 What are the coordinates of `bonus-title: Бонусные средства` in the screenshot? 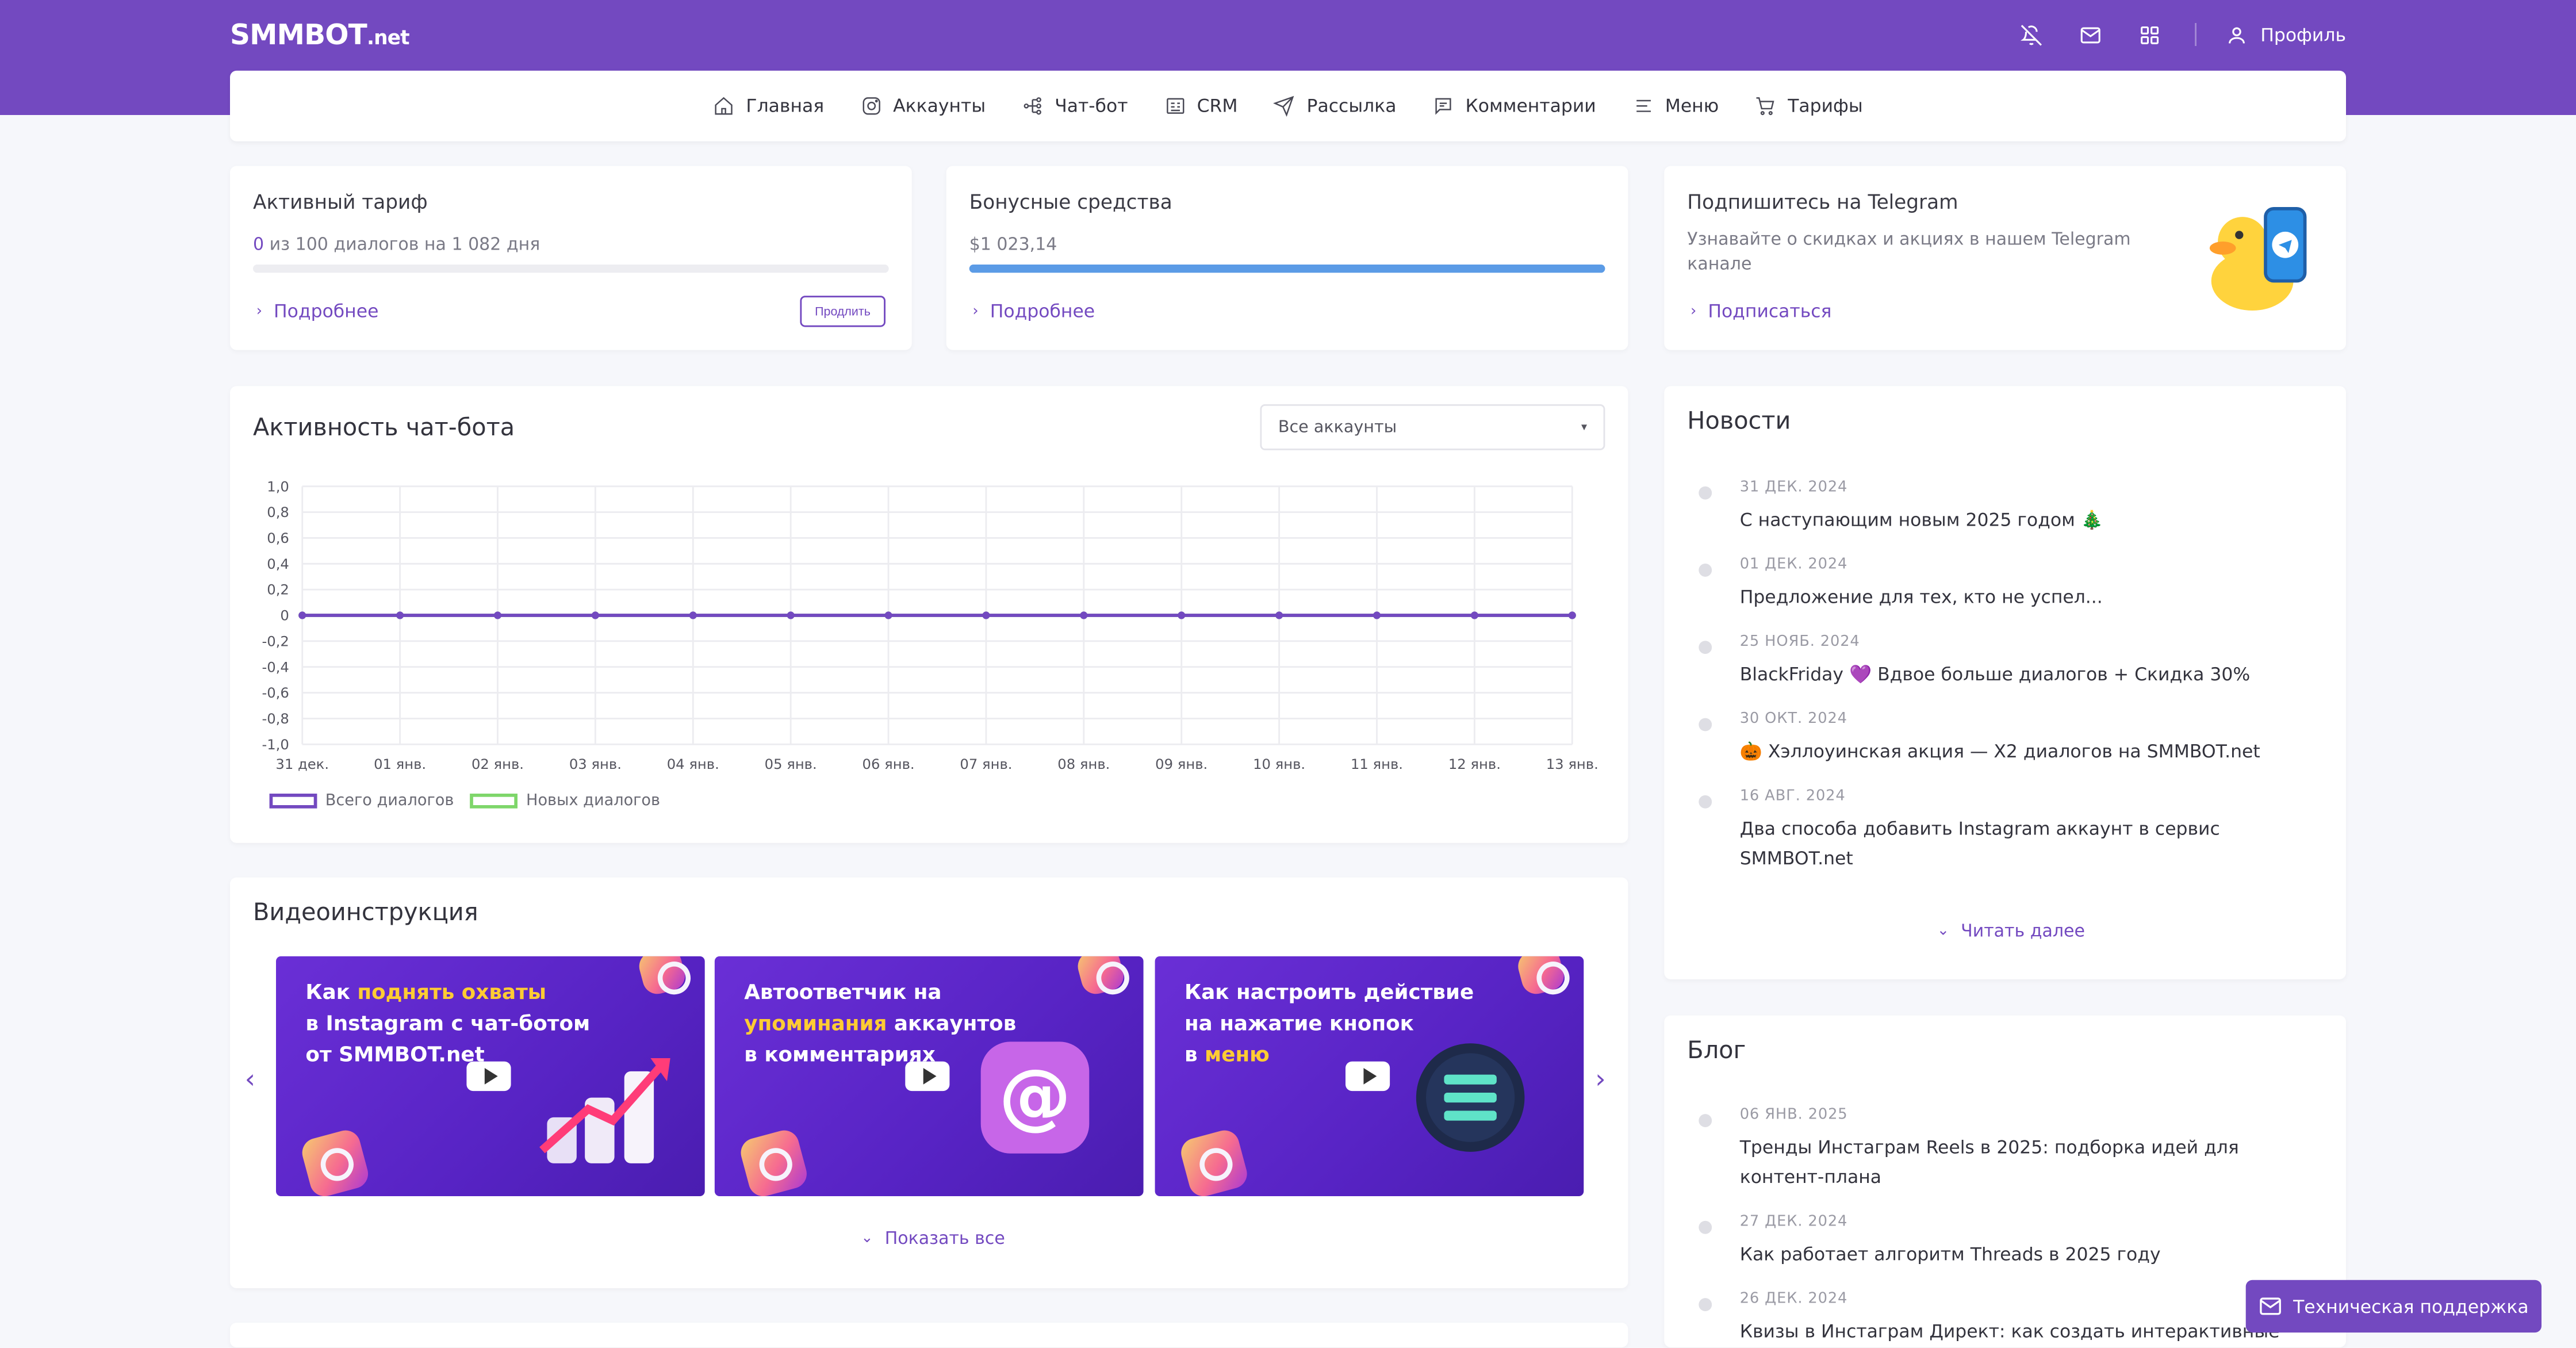 It's located at (1070, 202).